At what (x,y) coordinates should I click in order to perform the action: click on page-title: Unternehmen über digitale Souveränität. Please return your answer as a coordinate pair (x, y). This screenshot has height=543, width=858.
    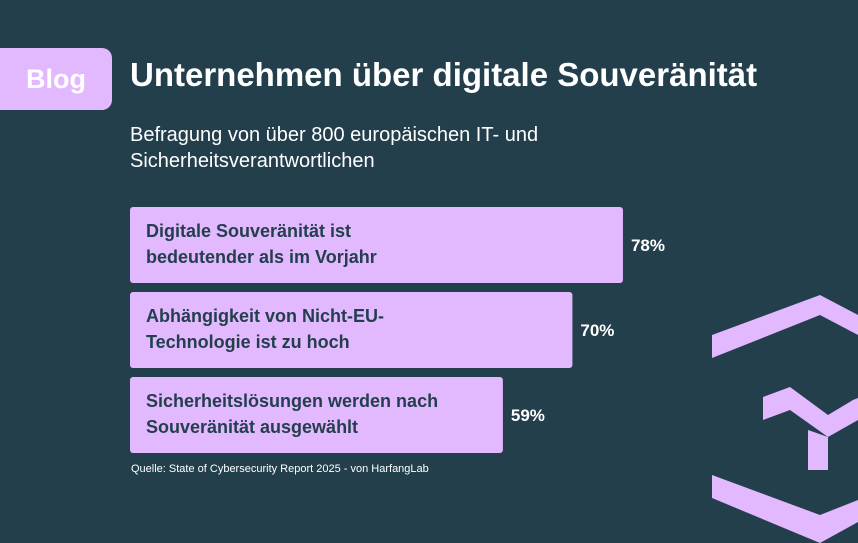
    Looking at the image, I should click on (444, 74).